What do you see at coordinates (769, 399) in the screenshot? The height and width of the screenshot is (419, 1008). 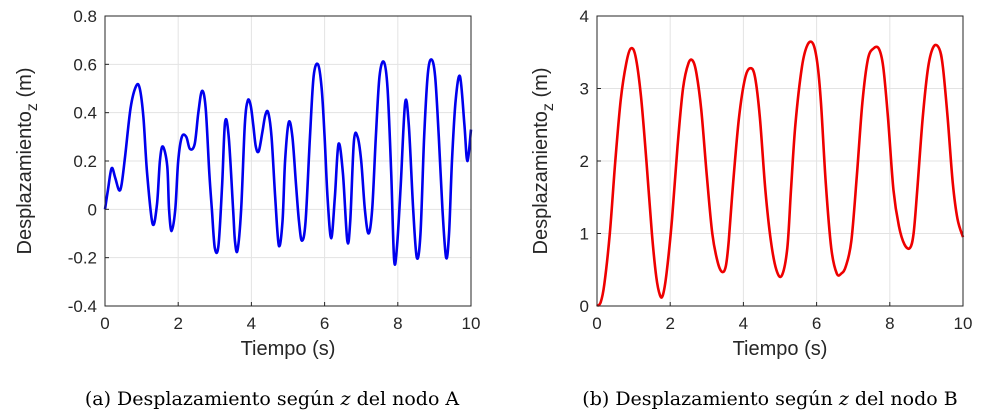 I see `caption-b: (b) Desplazamiento según z del nodo B` at bounding box center [769, 399].